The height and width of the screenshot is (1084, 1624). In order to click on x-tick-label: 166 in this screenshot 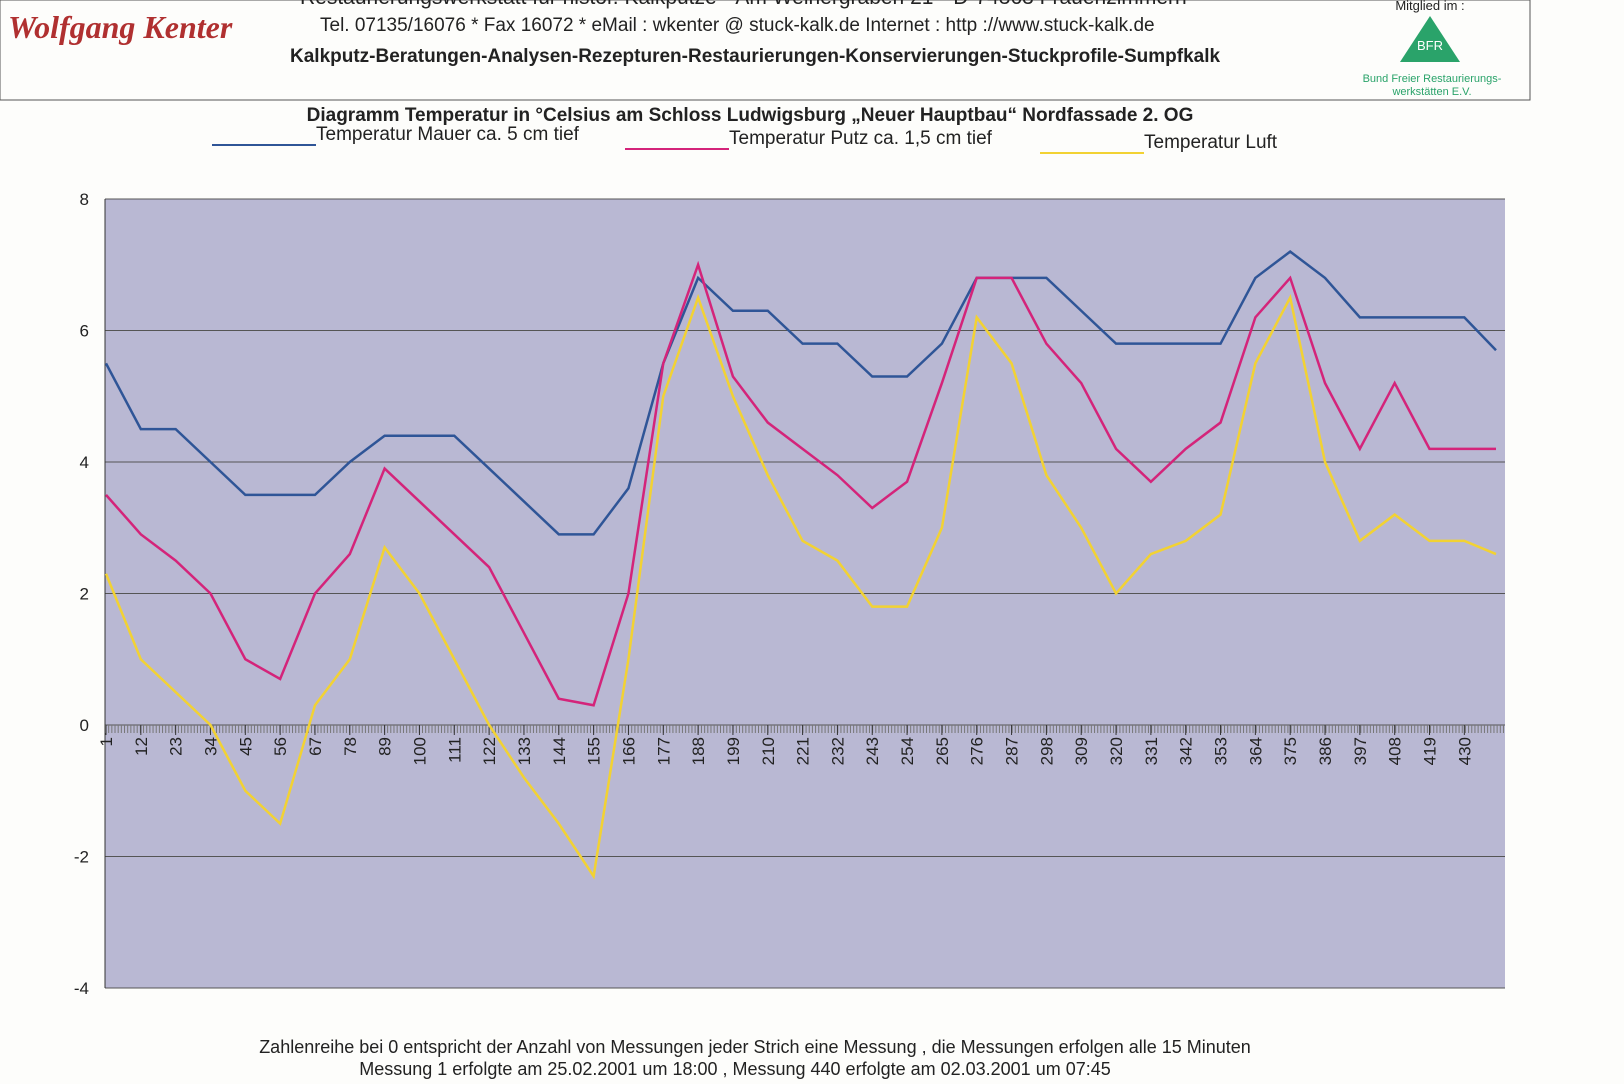, I will do `click(628, 751)`.